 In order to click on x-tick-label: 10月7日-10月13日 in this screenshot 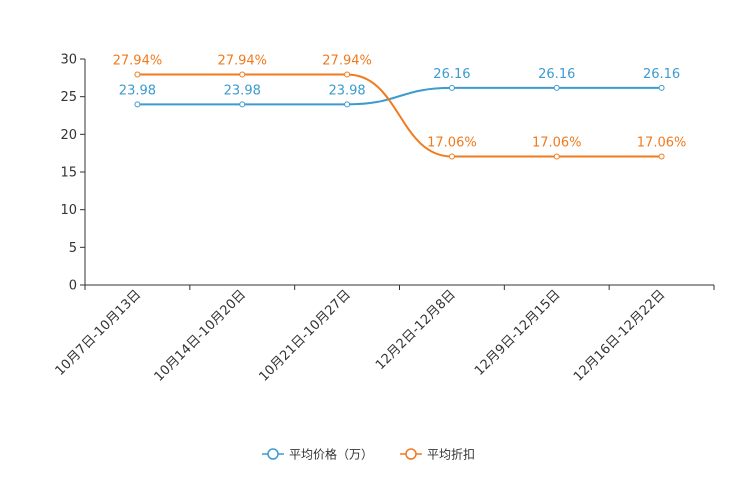, I will do `click(99, 333)`.